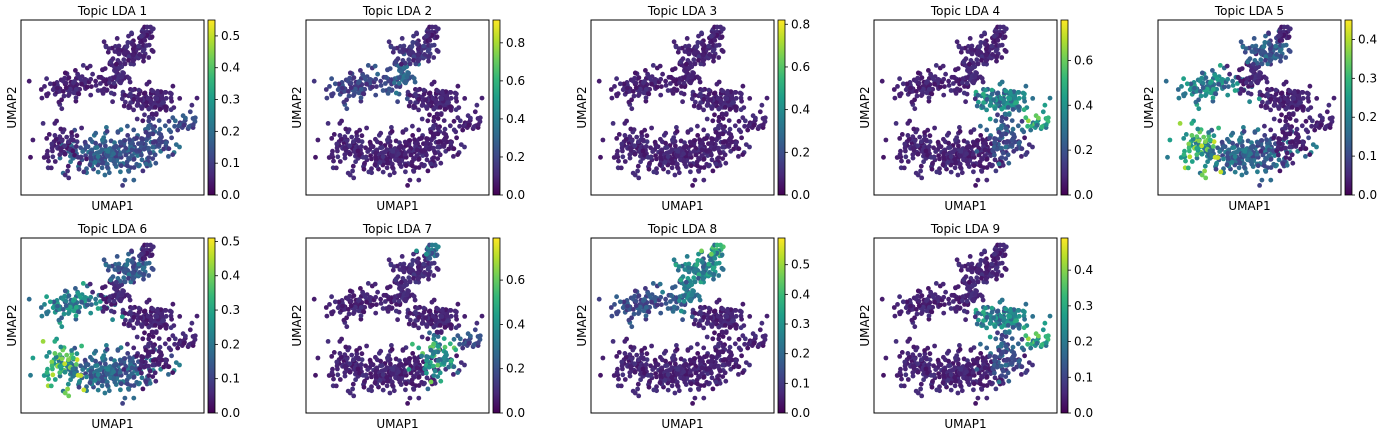 The image size is (1381, 434). Describe the element at coordinates (230, 310) in the screenshot. I see `colorbar-tick-label: 0.3` at that location.